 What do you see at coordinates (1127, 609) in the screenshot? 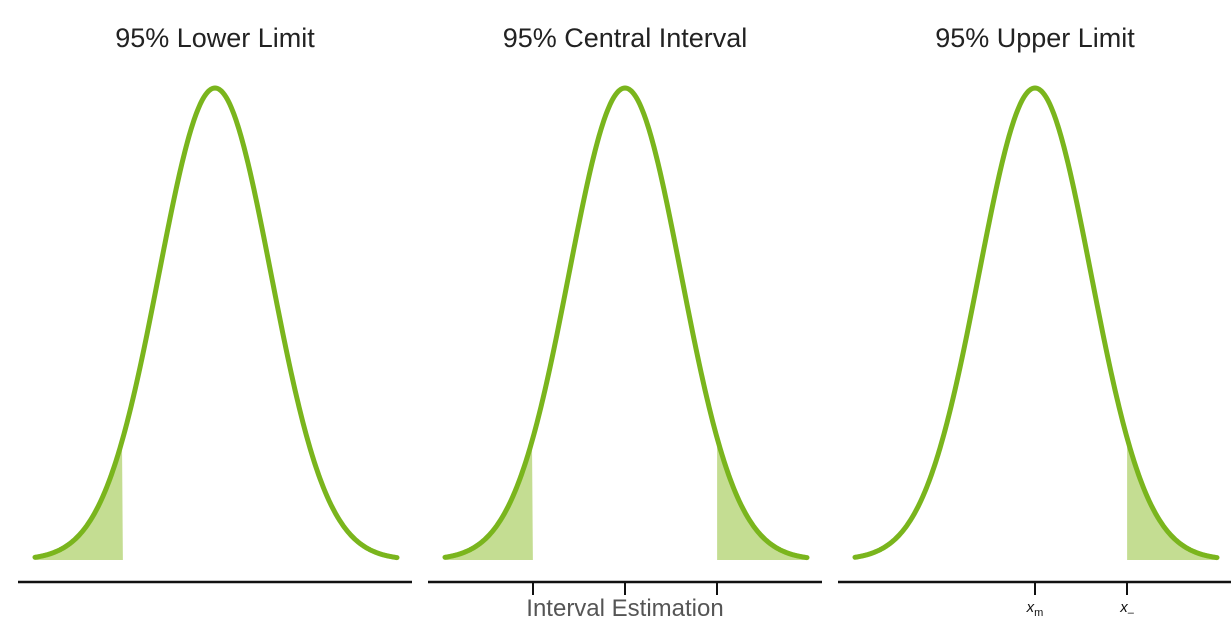
I see `tick-label-upper: x–` at bounding box center [1127, 609].